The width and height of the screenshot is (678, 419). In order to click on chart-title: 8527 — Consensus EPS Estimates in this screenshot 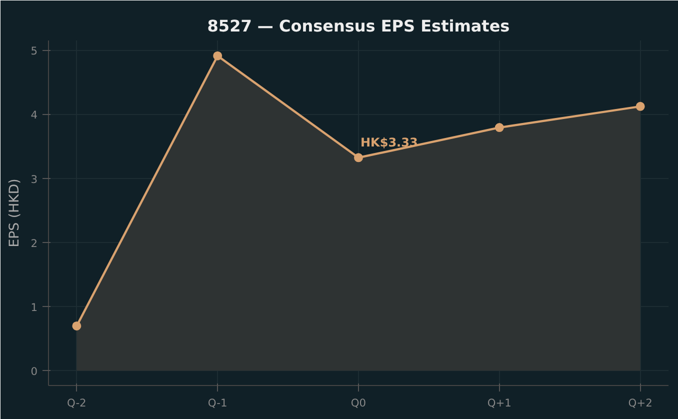, I will do `click(358, 26)`.